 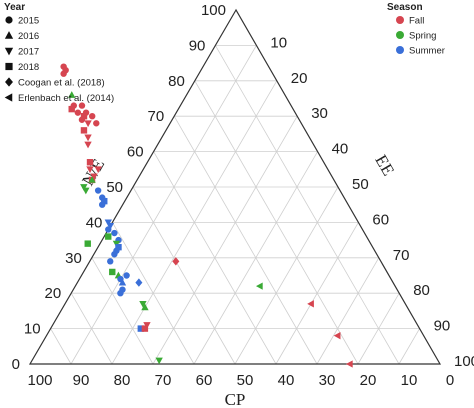 What do you see at coordinates (409, 380) in the screenshot?
I see `tick-label-cp: 10` at bounding box center [409, 380].